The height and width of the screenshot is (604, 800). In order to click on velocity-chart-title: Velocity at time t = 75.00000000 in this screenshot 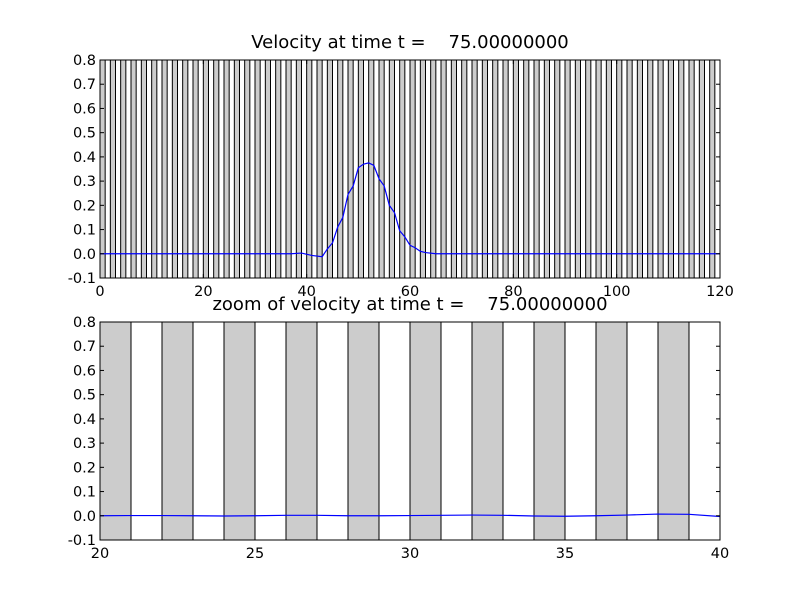, I will do `click(410, 42)`.